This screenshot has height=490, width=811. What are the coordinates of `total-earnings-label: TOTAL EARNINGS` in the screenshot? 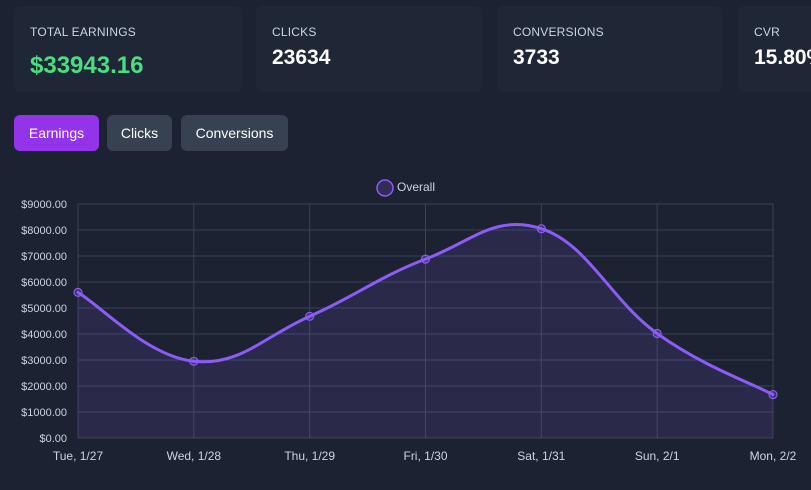 It's located at (83, 32).